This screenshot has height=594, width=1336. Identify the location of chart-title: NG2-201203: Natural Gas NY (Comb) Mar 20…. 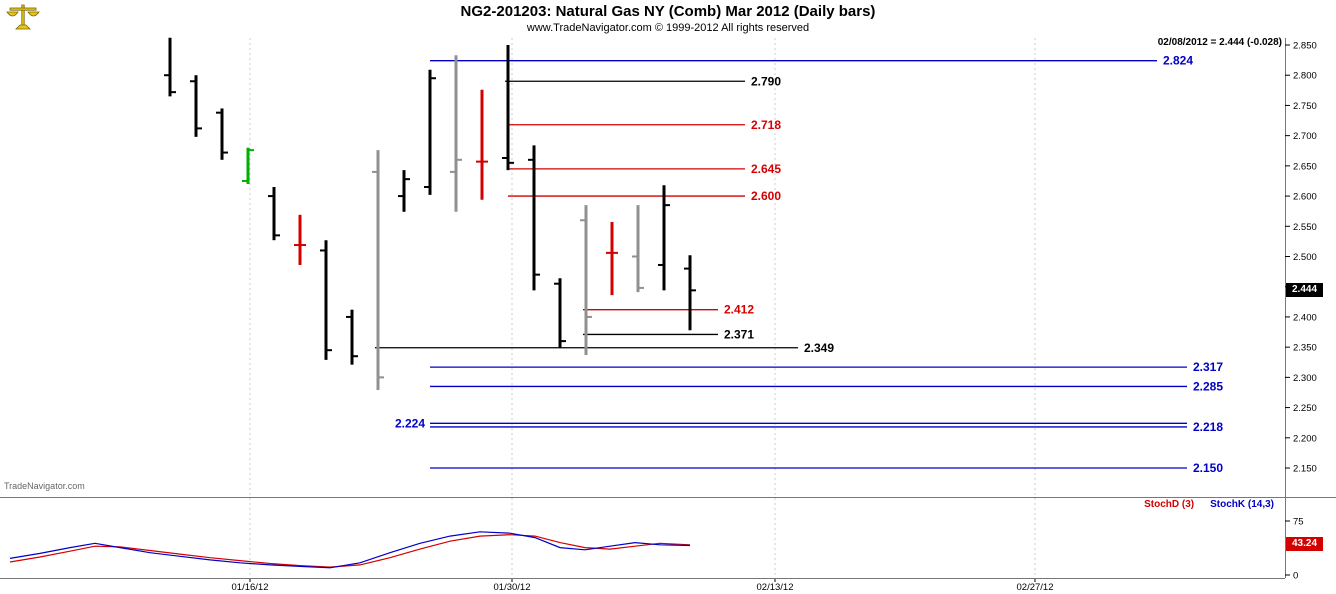
(668, 11).